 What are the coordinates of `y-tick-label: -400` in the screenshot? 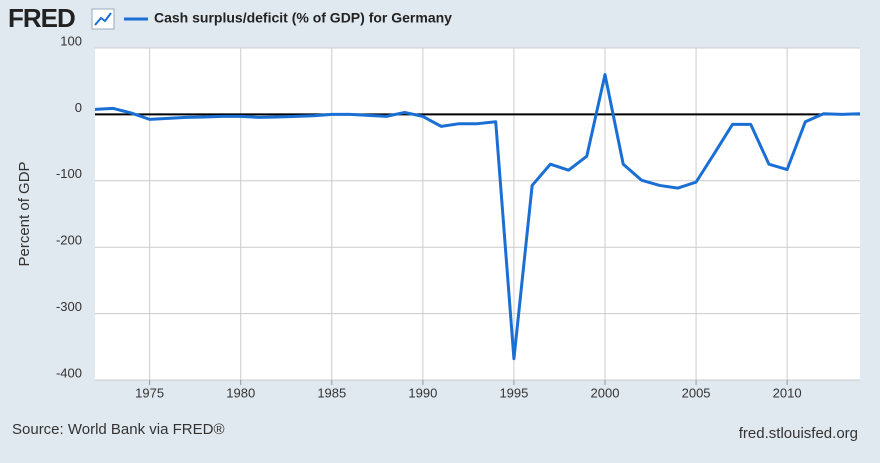 It's located at (69, 372).